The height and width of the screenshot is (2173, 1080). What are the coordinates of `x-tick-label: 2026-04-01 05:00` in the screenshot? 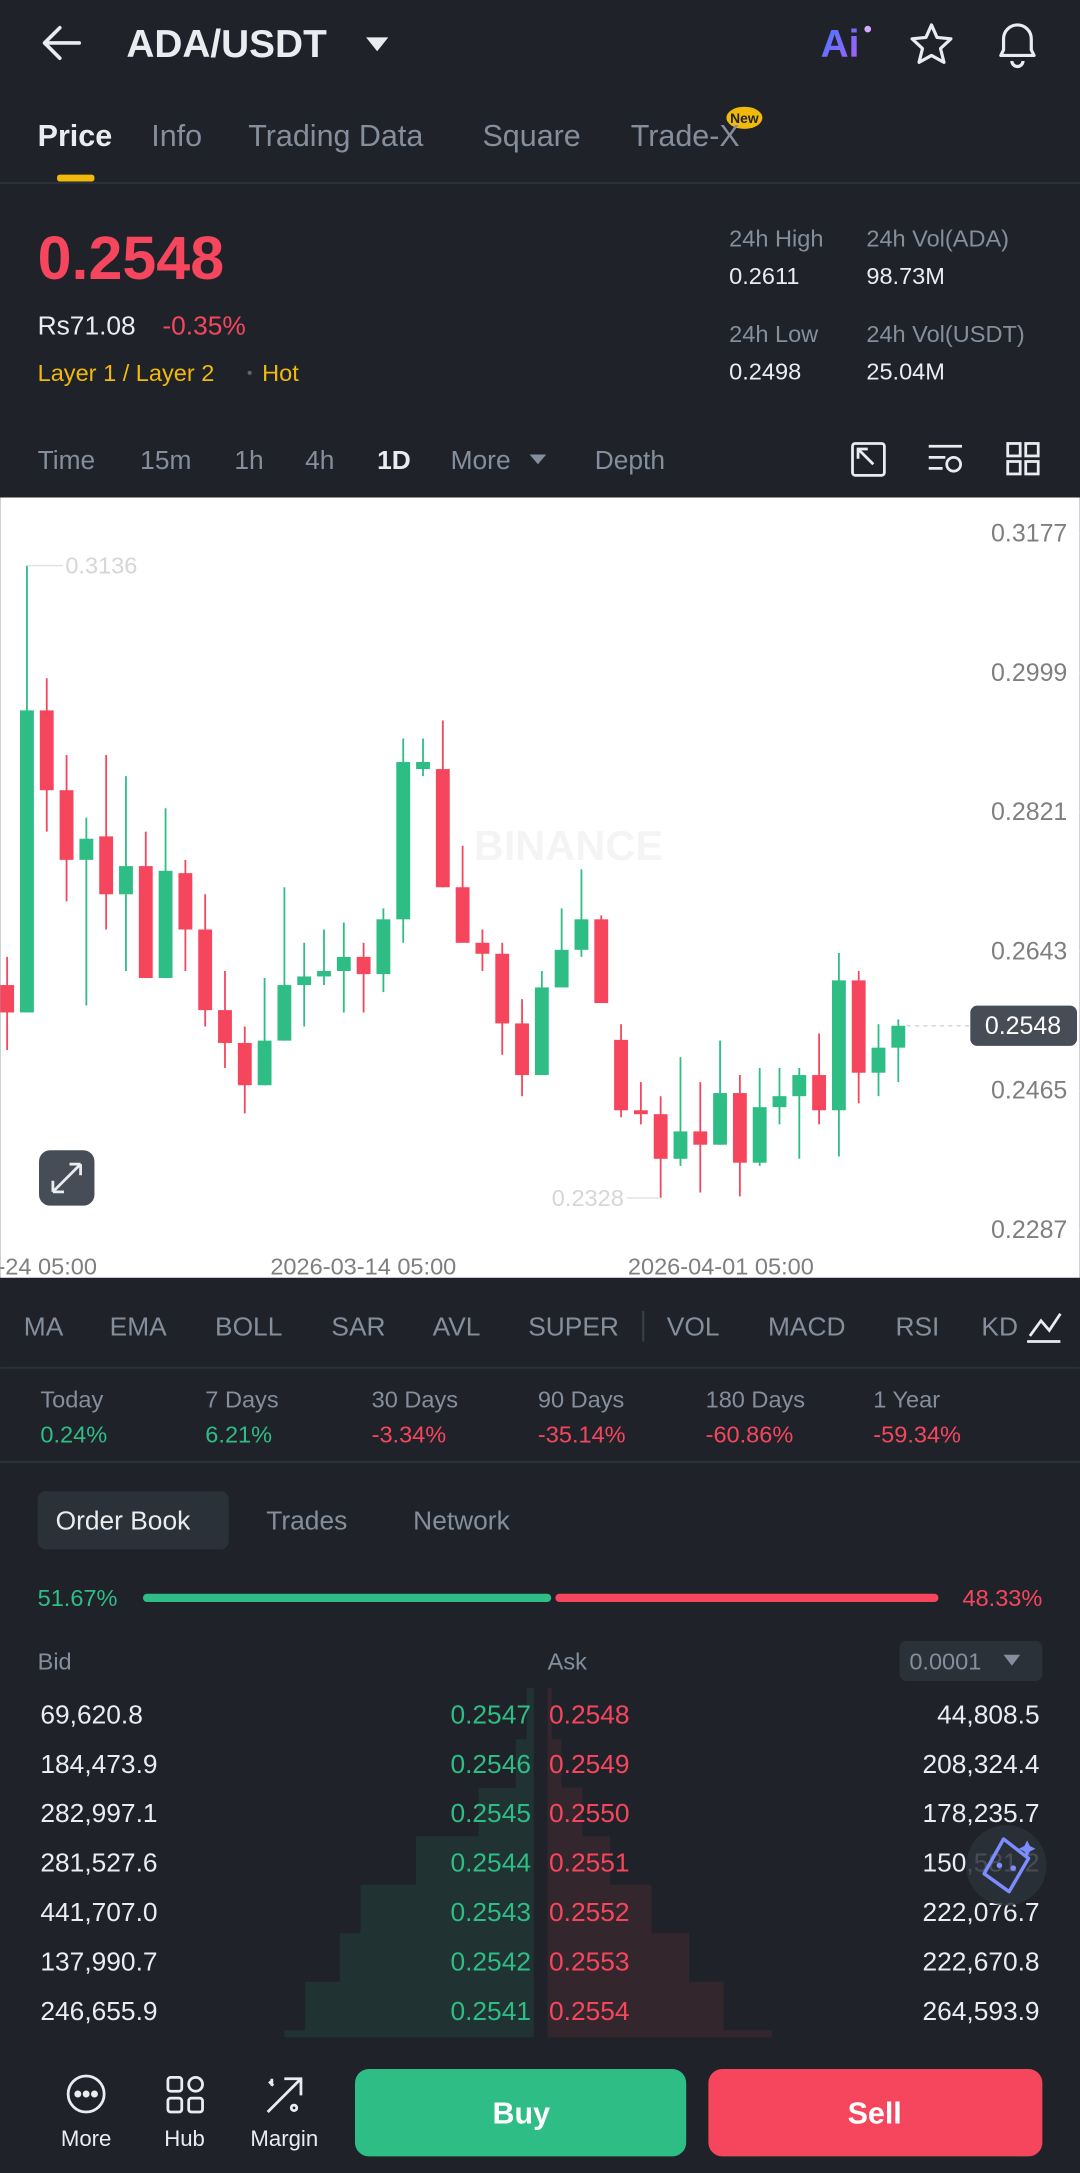 It's located at (721, 1267).